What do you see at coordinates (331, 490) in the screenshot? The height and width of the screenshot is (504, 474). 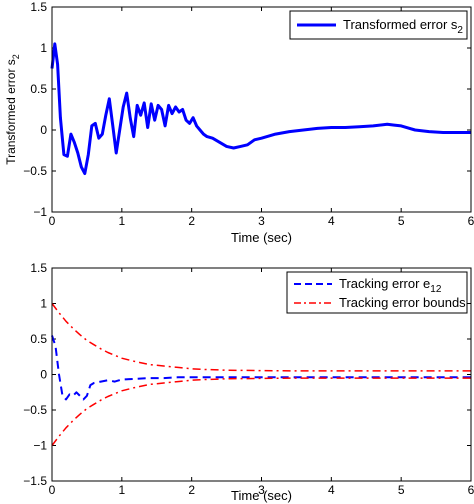 I see `bottom-x-tick-label: 4` at bounding box center [331, 490].